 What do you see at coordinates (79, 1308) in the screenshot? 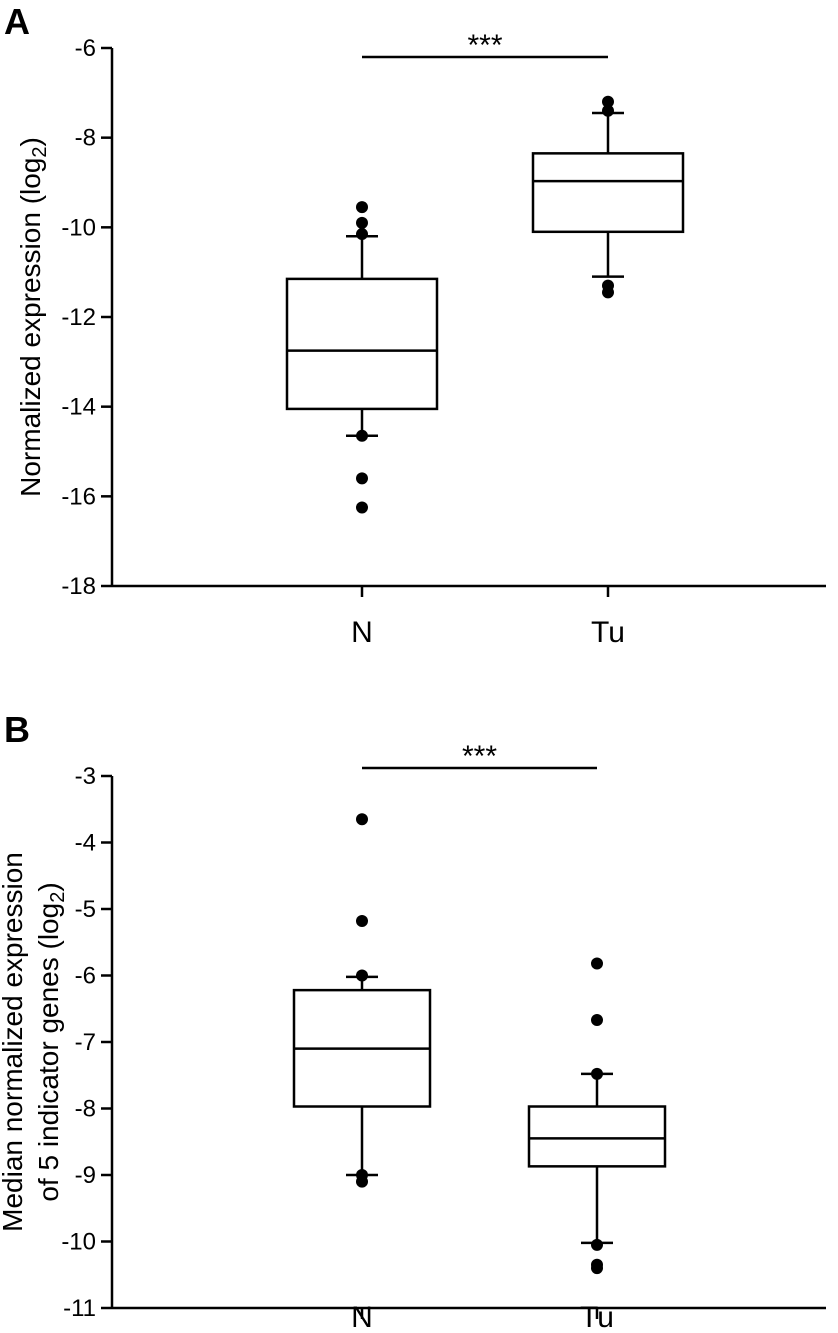
I see `y-tick-label: -11` at bounding box center [79, 1308].